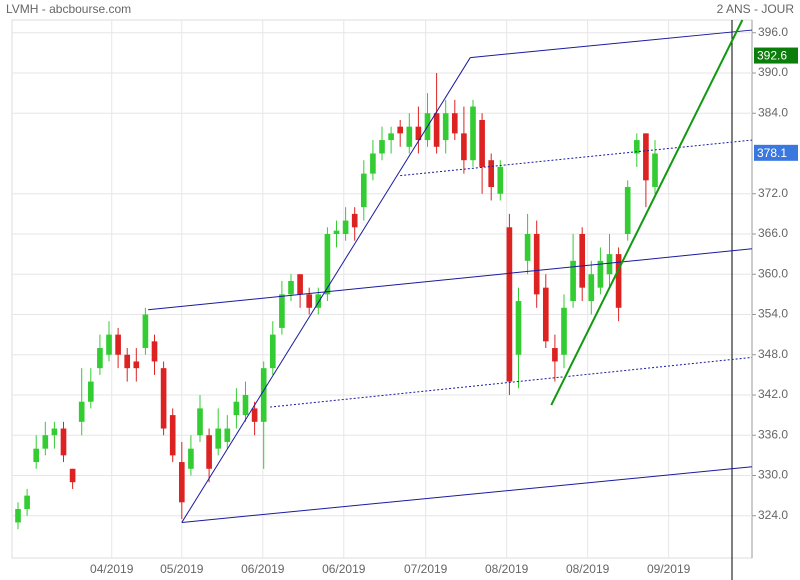  What do you see at coordinates (773, 233) in the screenshot?
I see `y-tick-label: 366.0` at bounding box center [773, 233].